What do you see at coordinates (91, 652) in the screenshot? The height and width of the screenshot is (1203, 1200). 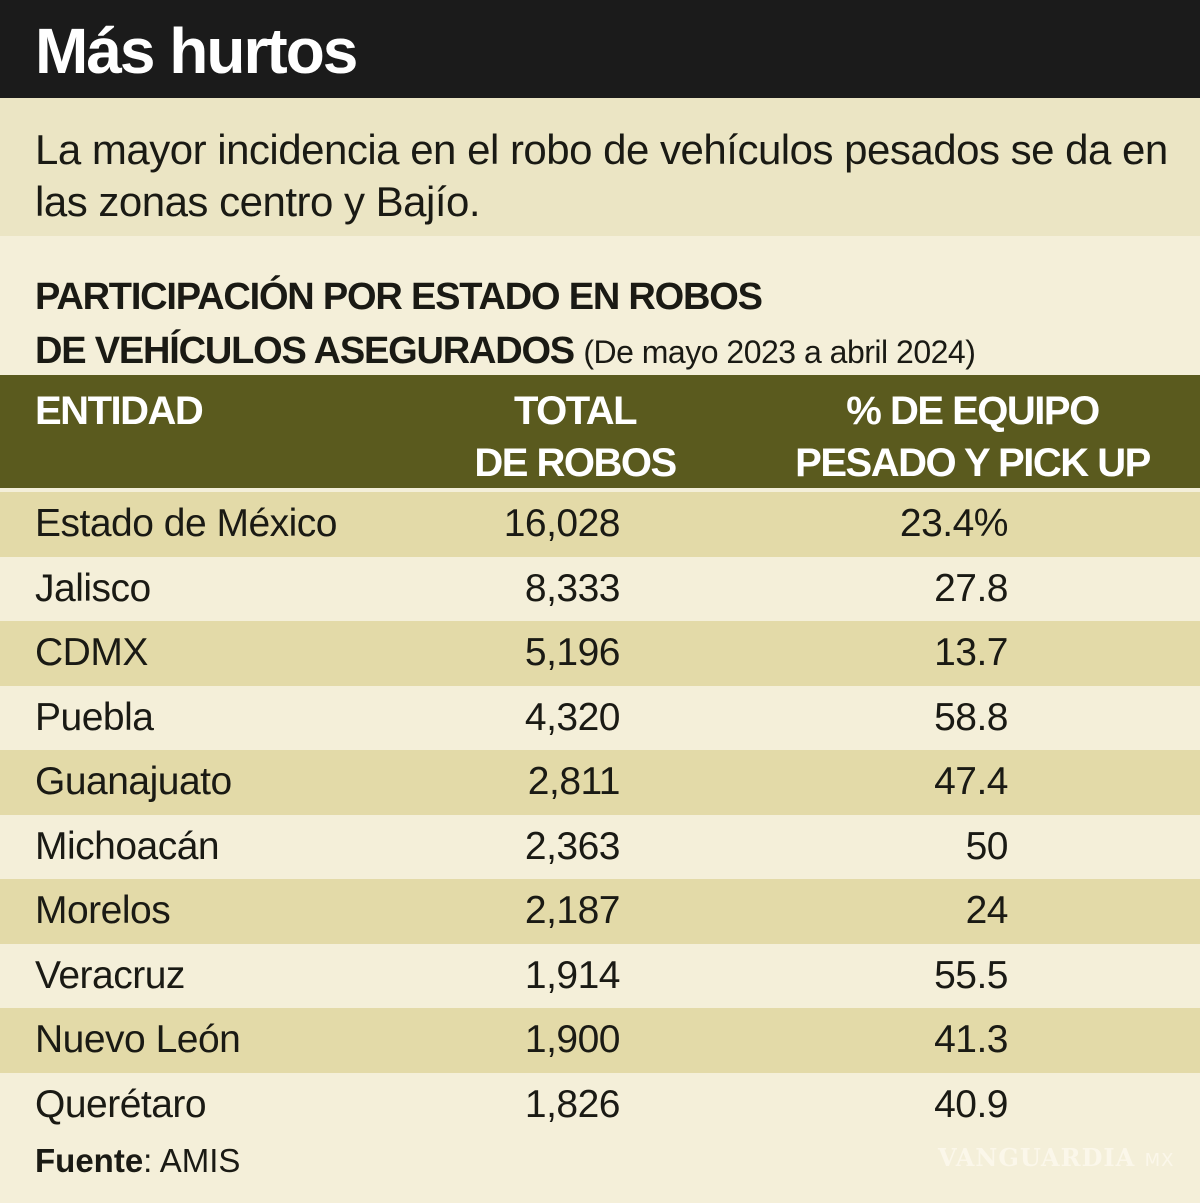 I see `cell-entidad: CDMX` at bounding box center [91, 652].